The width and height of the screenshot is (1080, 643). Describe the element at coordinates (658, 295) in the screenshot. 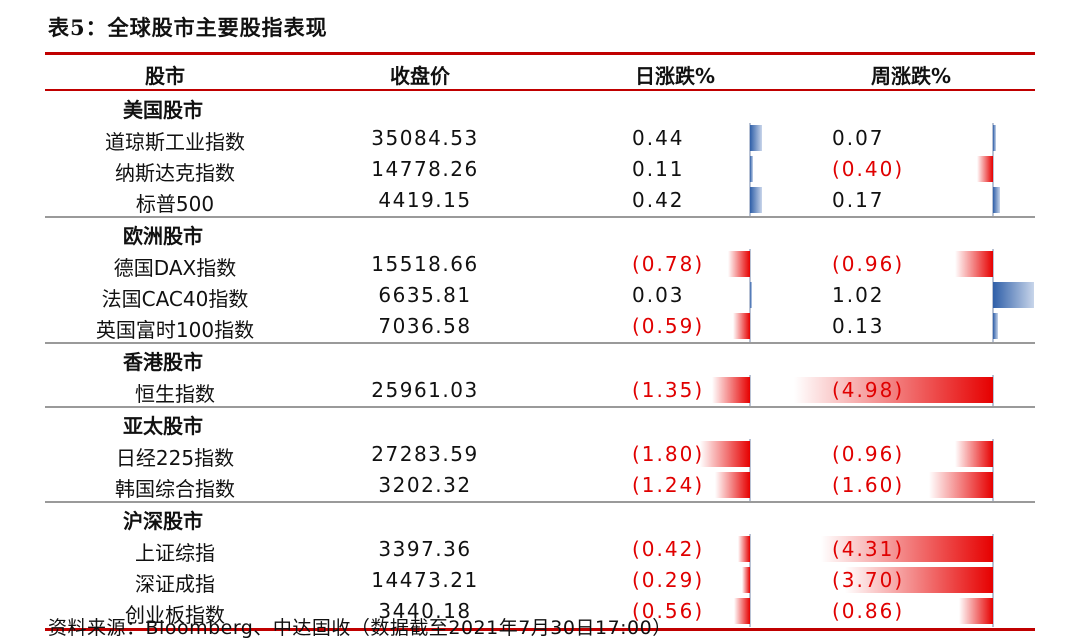

I see `day-change-value: 0.03` at that location.